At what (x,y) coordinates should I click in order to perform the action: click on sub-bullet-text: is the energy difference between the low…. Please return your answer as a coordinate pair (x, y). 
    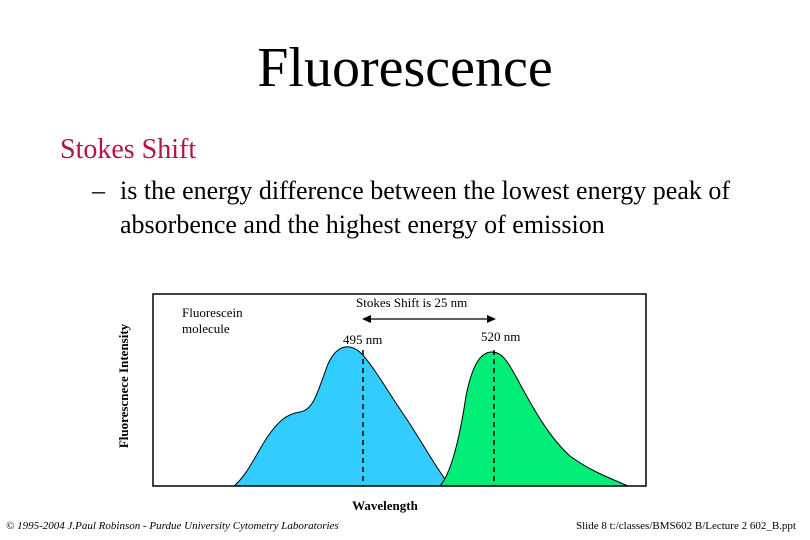
    Looking at the image, I should click on (425, 207).